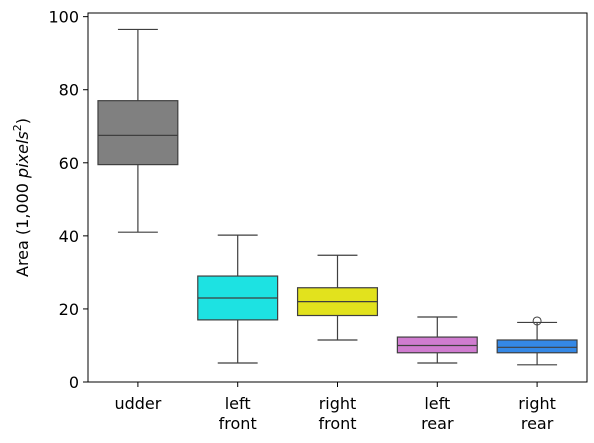 This screenshot has height=443, width=594. What do you see at coordinates (63, 17) in the screenshot?
I see `y-tick-label: 100` at bounding box center [63, 17].